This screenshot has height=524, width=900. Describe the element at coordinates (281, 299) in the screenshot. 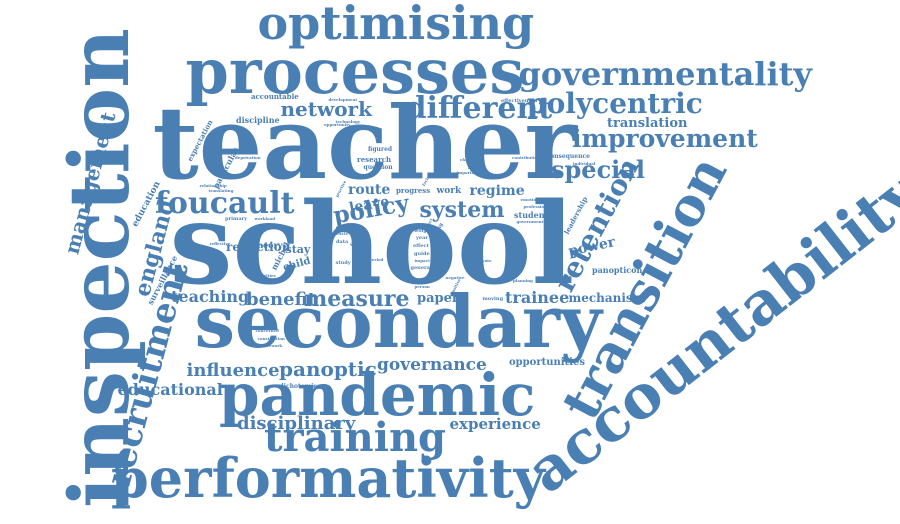

I see `word: benefit` at that location.